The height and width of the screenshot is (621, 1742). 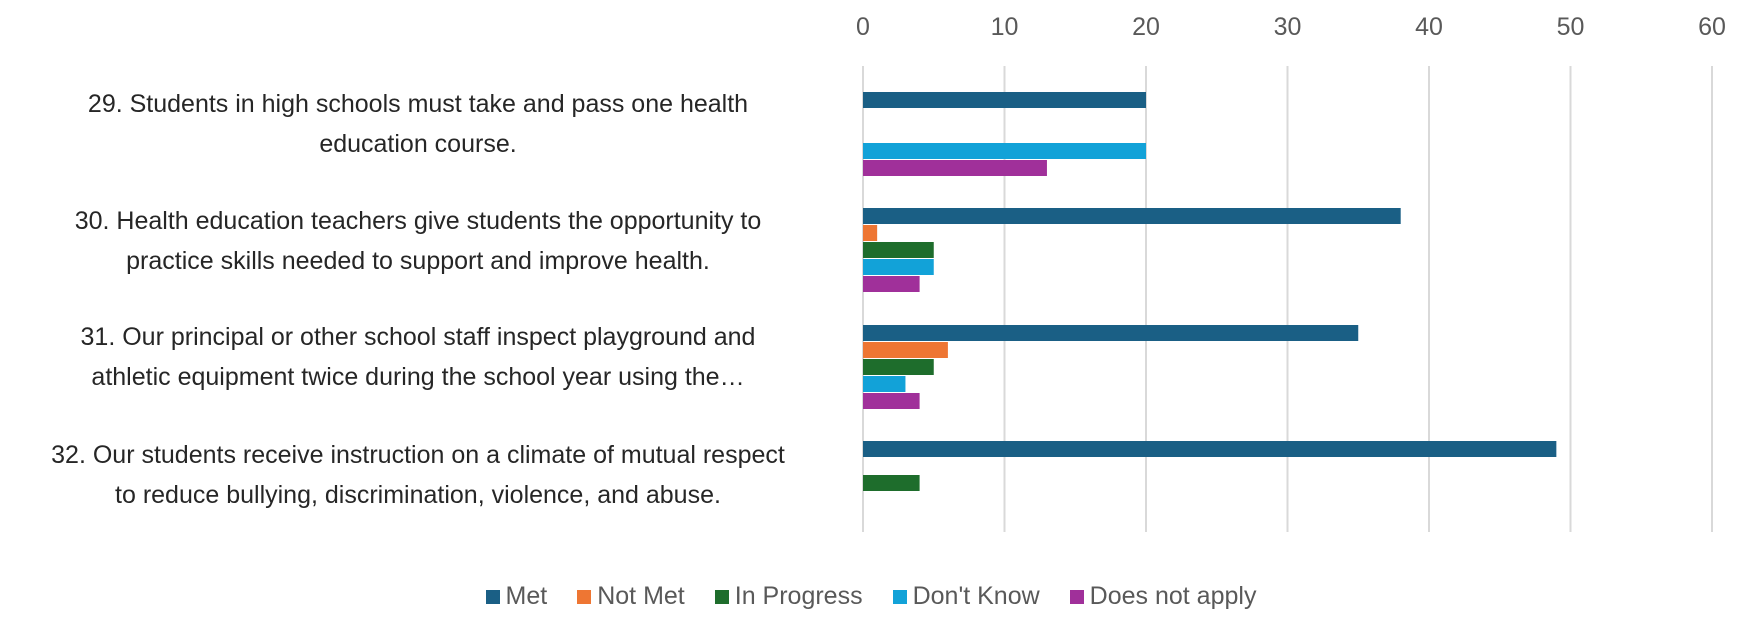 I want to click on bar-in-progress-cat2, so click(x=898, y=250).